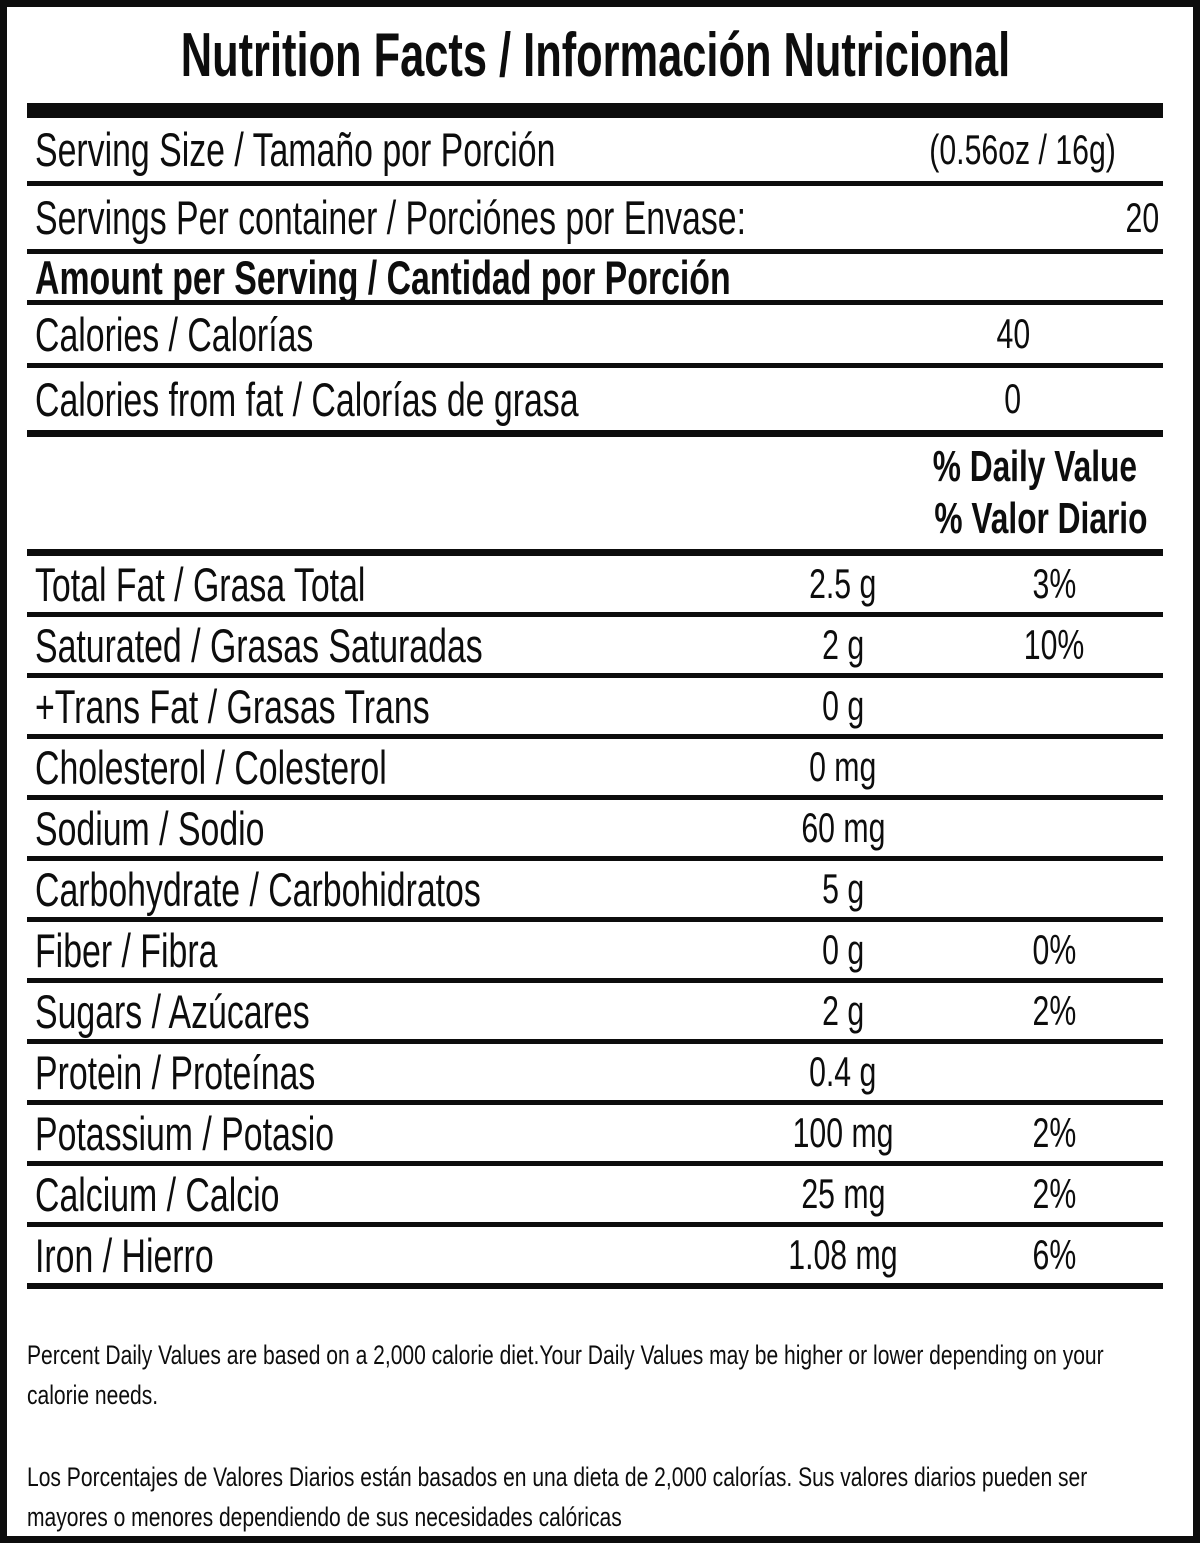 This screenshot has width=1200, height=1543. What do you see at coordinates (595, 496) in the screenshot?
I see `daily-value-header-row: % Daily Value % Valor Diario` at bounding box center [595, 496].